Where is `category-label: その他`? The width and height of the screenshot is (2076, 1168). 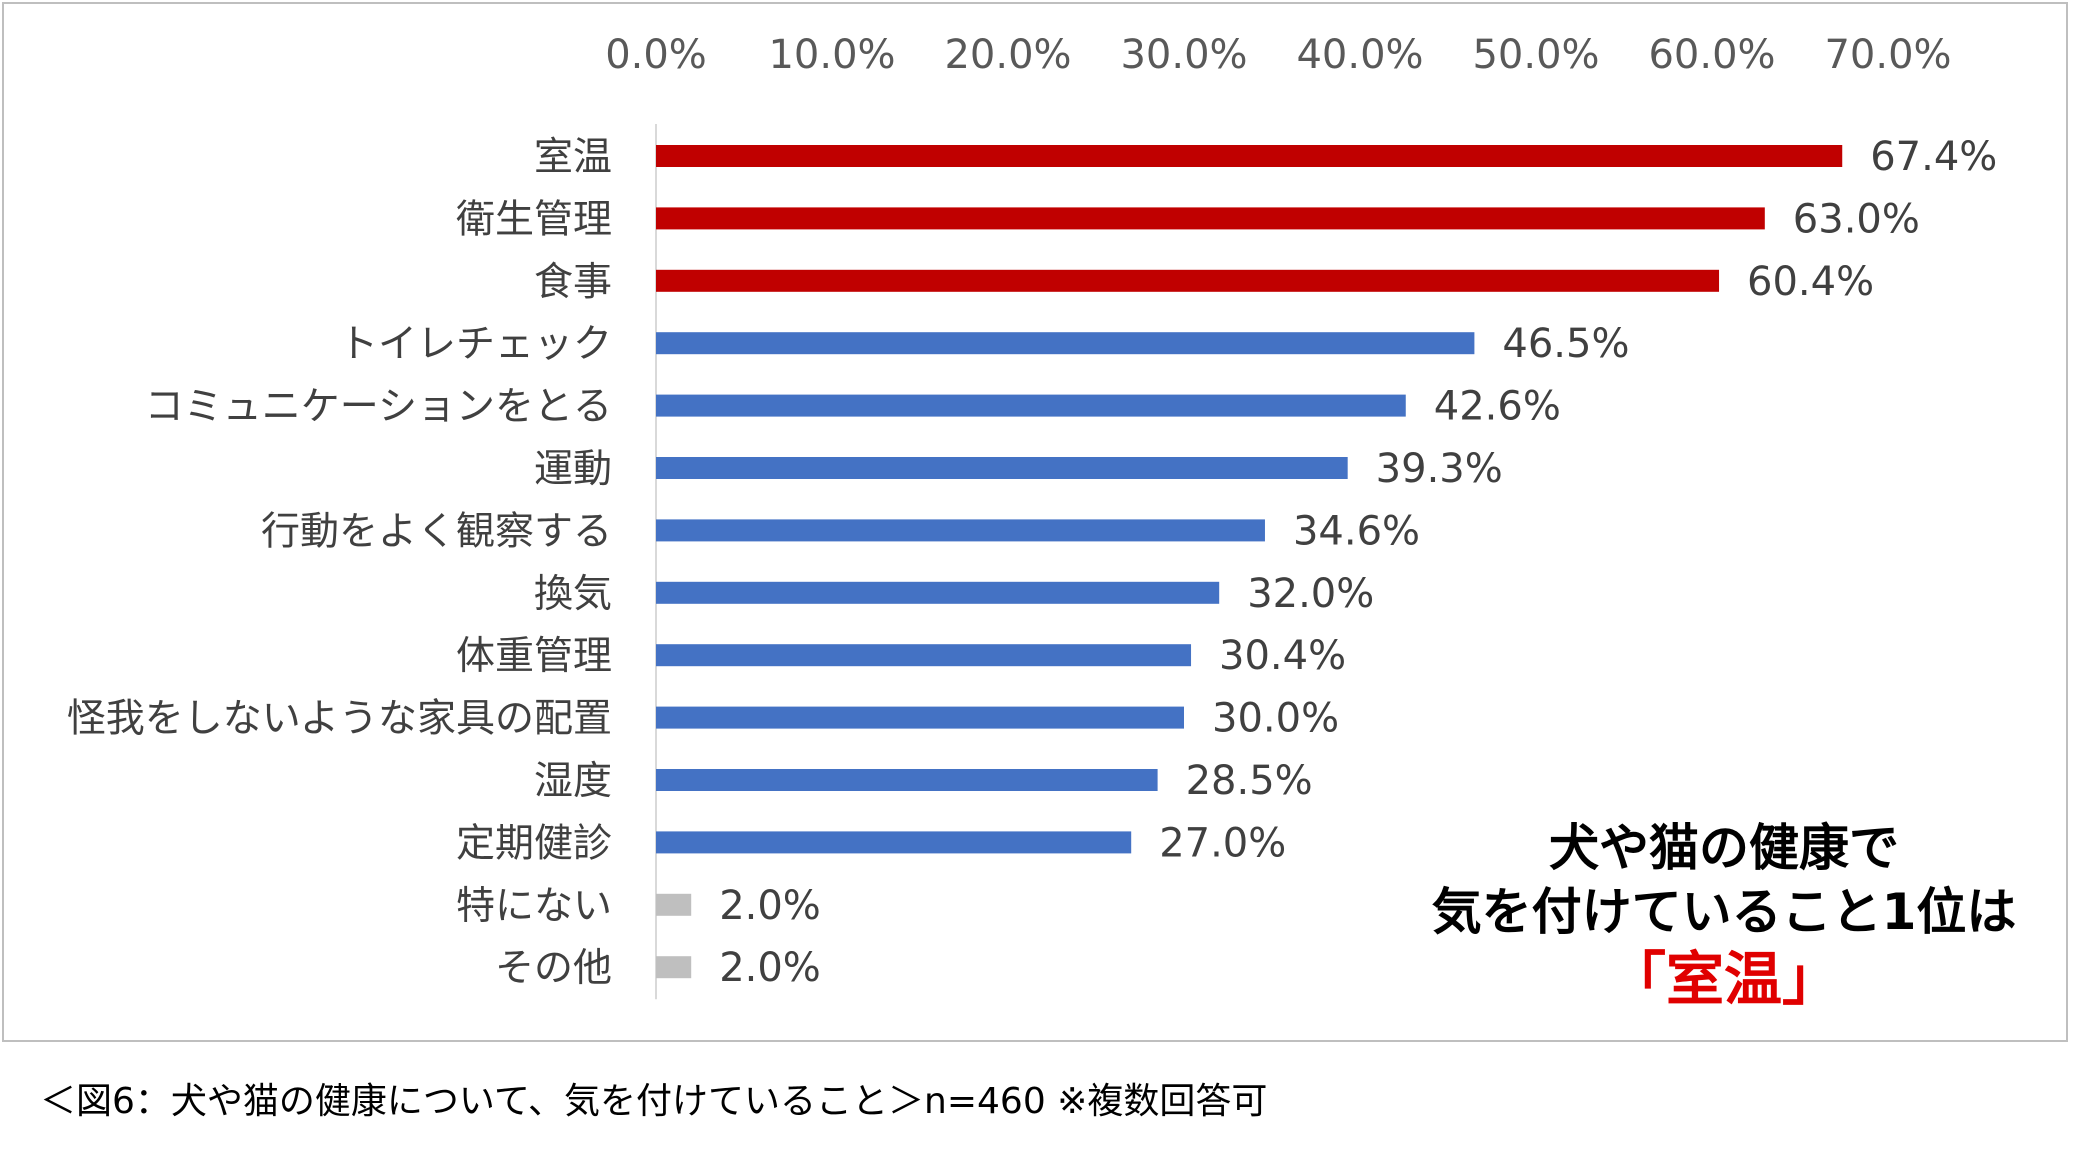 category-label: その他 is located at coordinates (553, 968).